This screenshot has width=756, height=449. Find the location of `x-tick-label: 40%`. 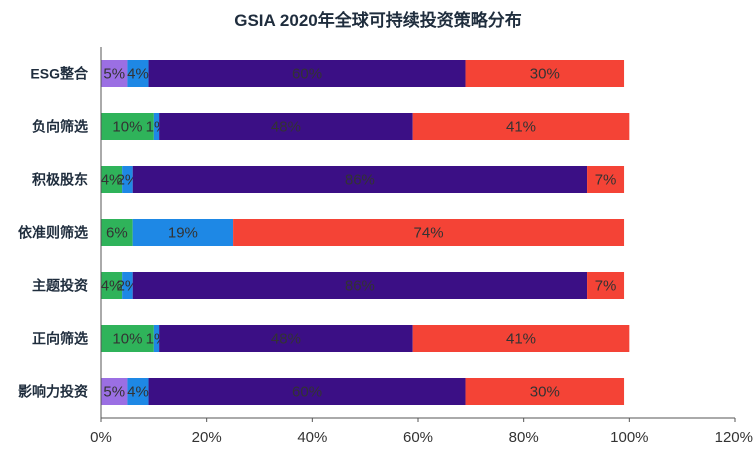

x-tick-label: 40% is located at coordinates (312, 437).